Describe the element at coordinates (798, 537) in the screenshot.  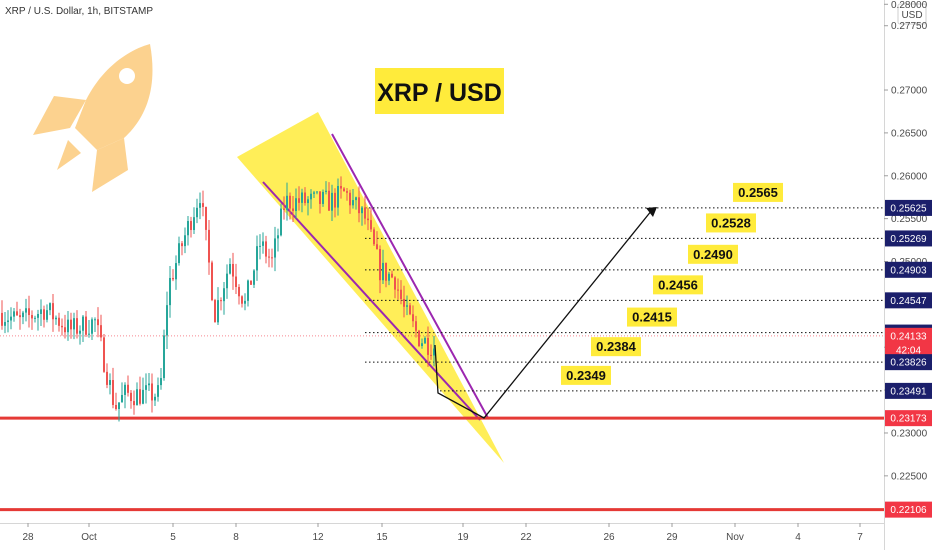
I see `x-tick-label: 4` at that location.